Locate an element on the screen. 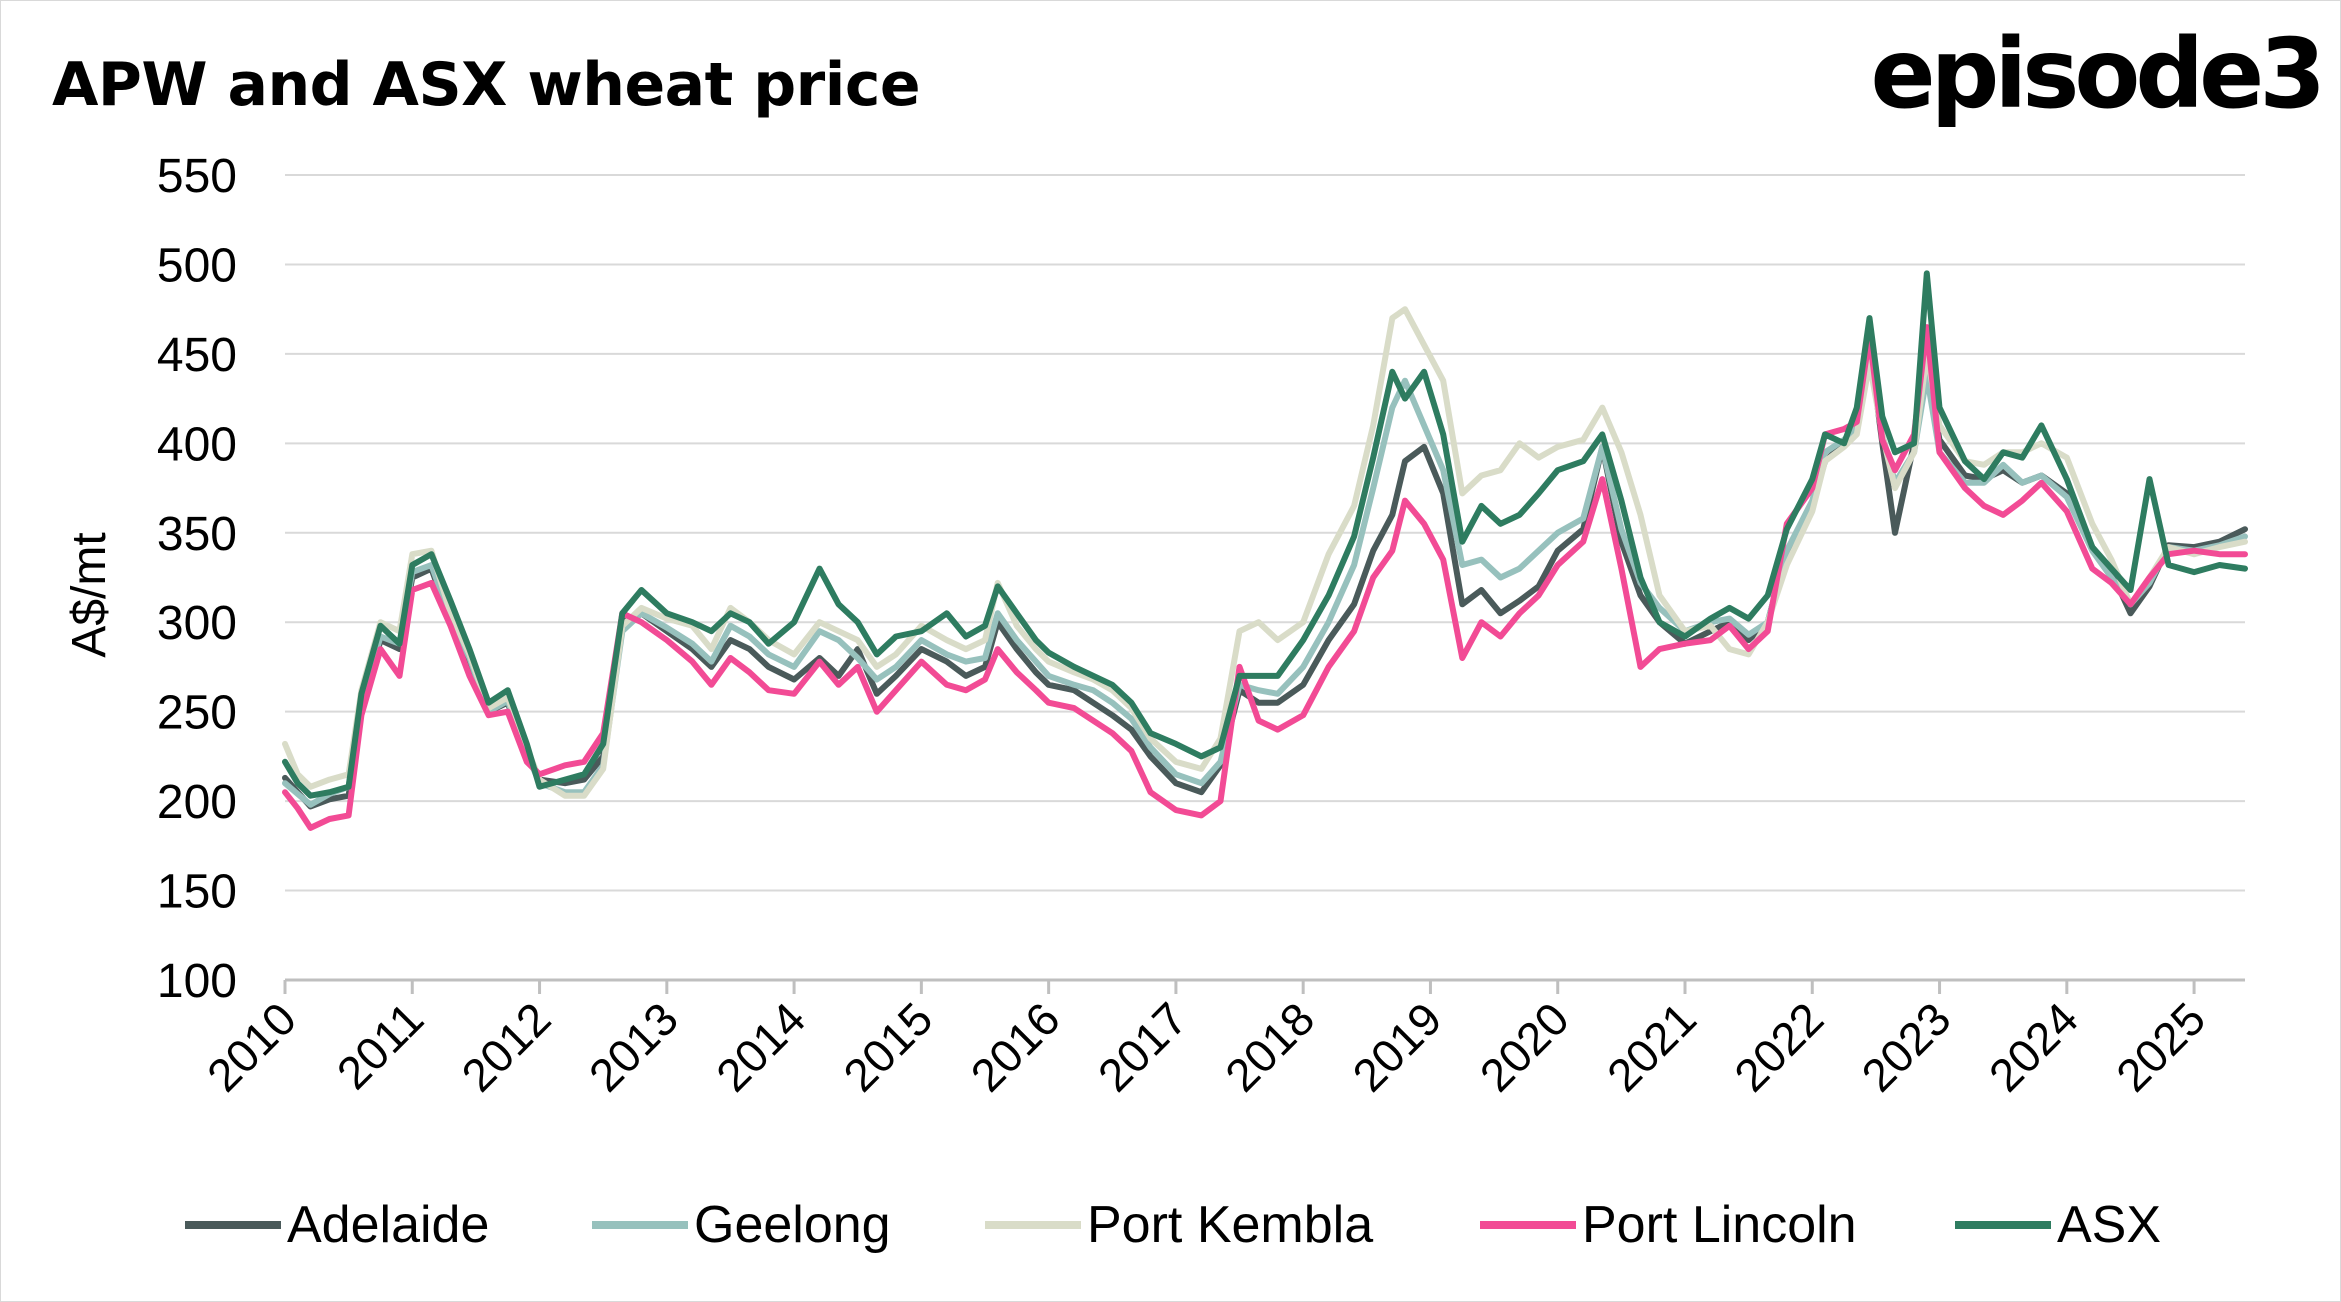 This screenshot has height=1302, width=2341. x-tick-label: 2021 is located at coordinates (1651, 1046).